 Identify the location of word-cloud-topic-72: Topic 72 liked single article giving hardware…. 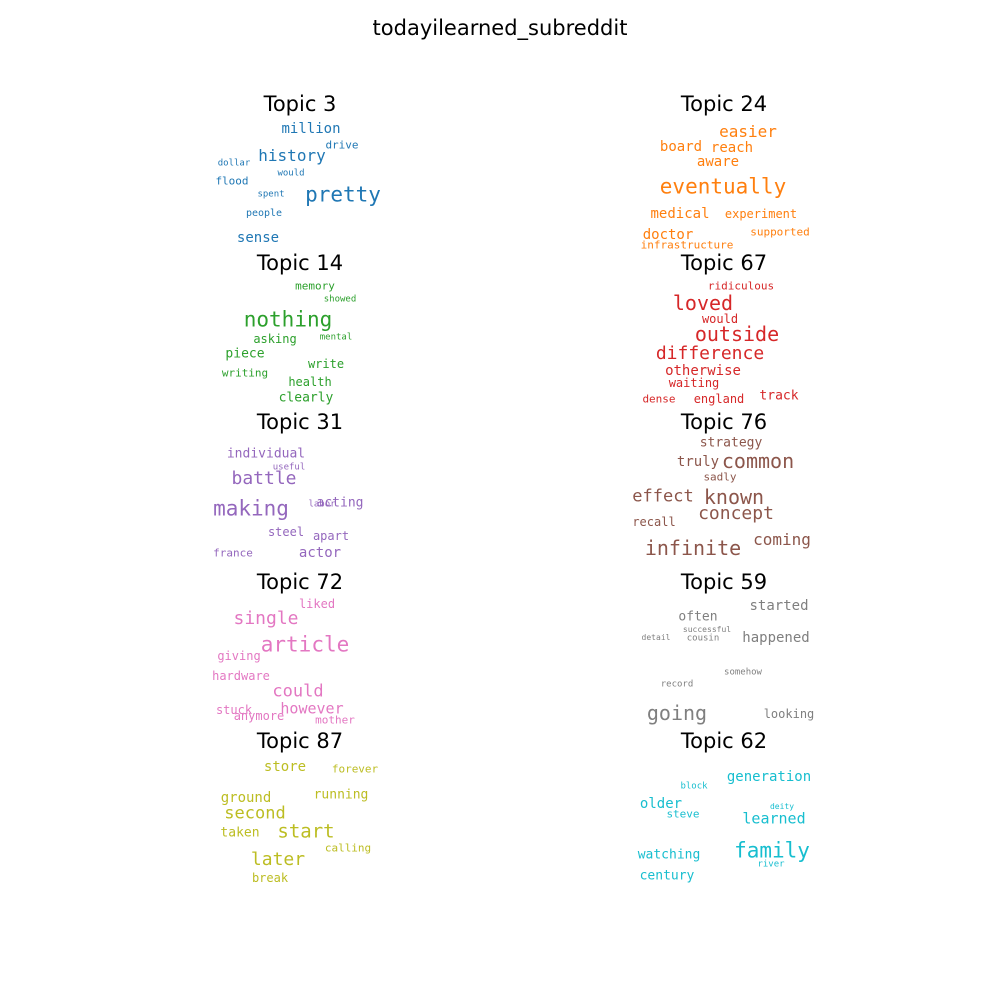
(300, 650).